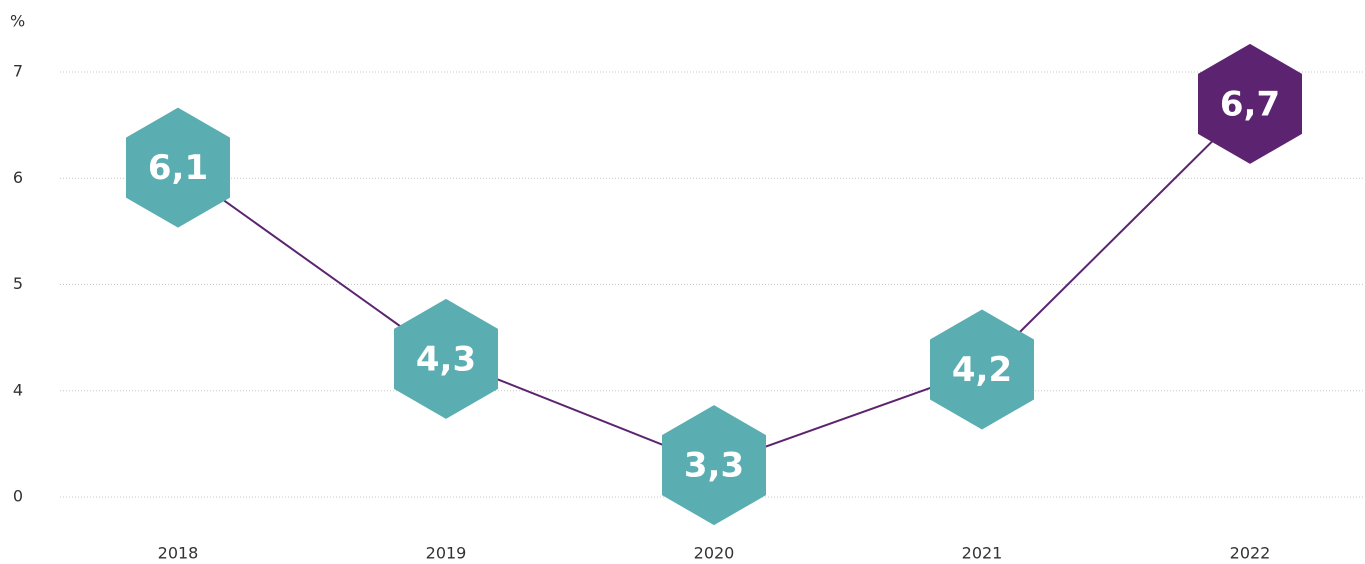 Image resolution: width=1365 pixels, height=564 pixels. What do you see at coordinates (714, 553) in the screenshot?
I see `x-tick-label: 2020` at bounding box center [714, 553].